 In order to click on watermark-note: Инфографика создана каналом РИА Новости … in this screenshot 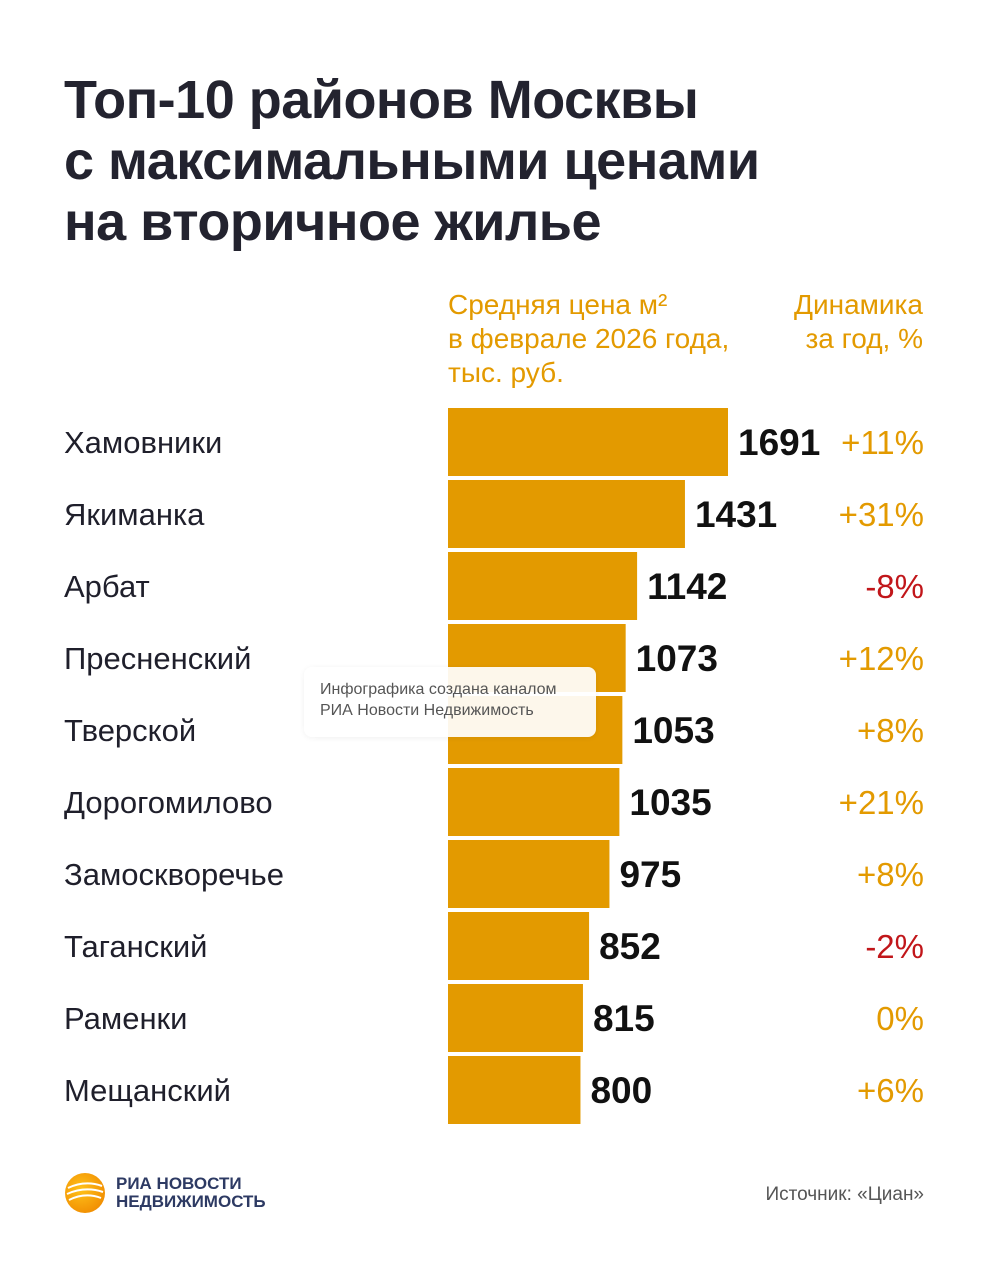, I will do `click(450, 702)`.